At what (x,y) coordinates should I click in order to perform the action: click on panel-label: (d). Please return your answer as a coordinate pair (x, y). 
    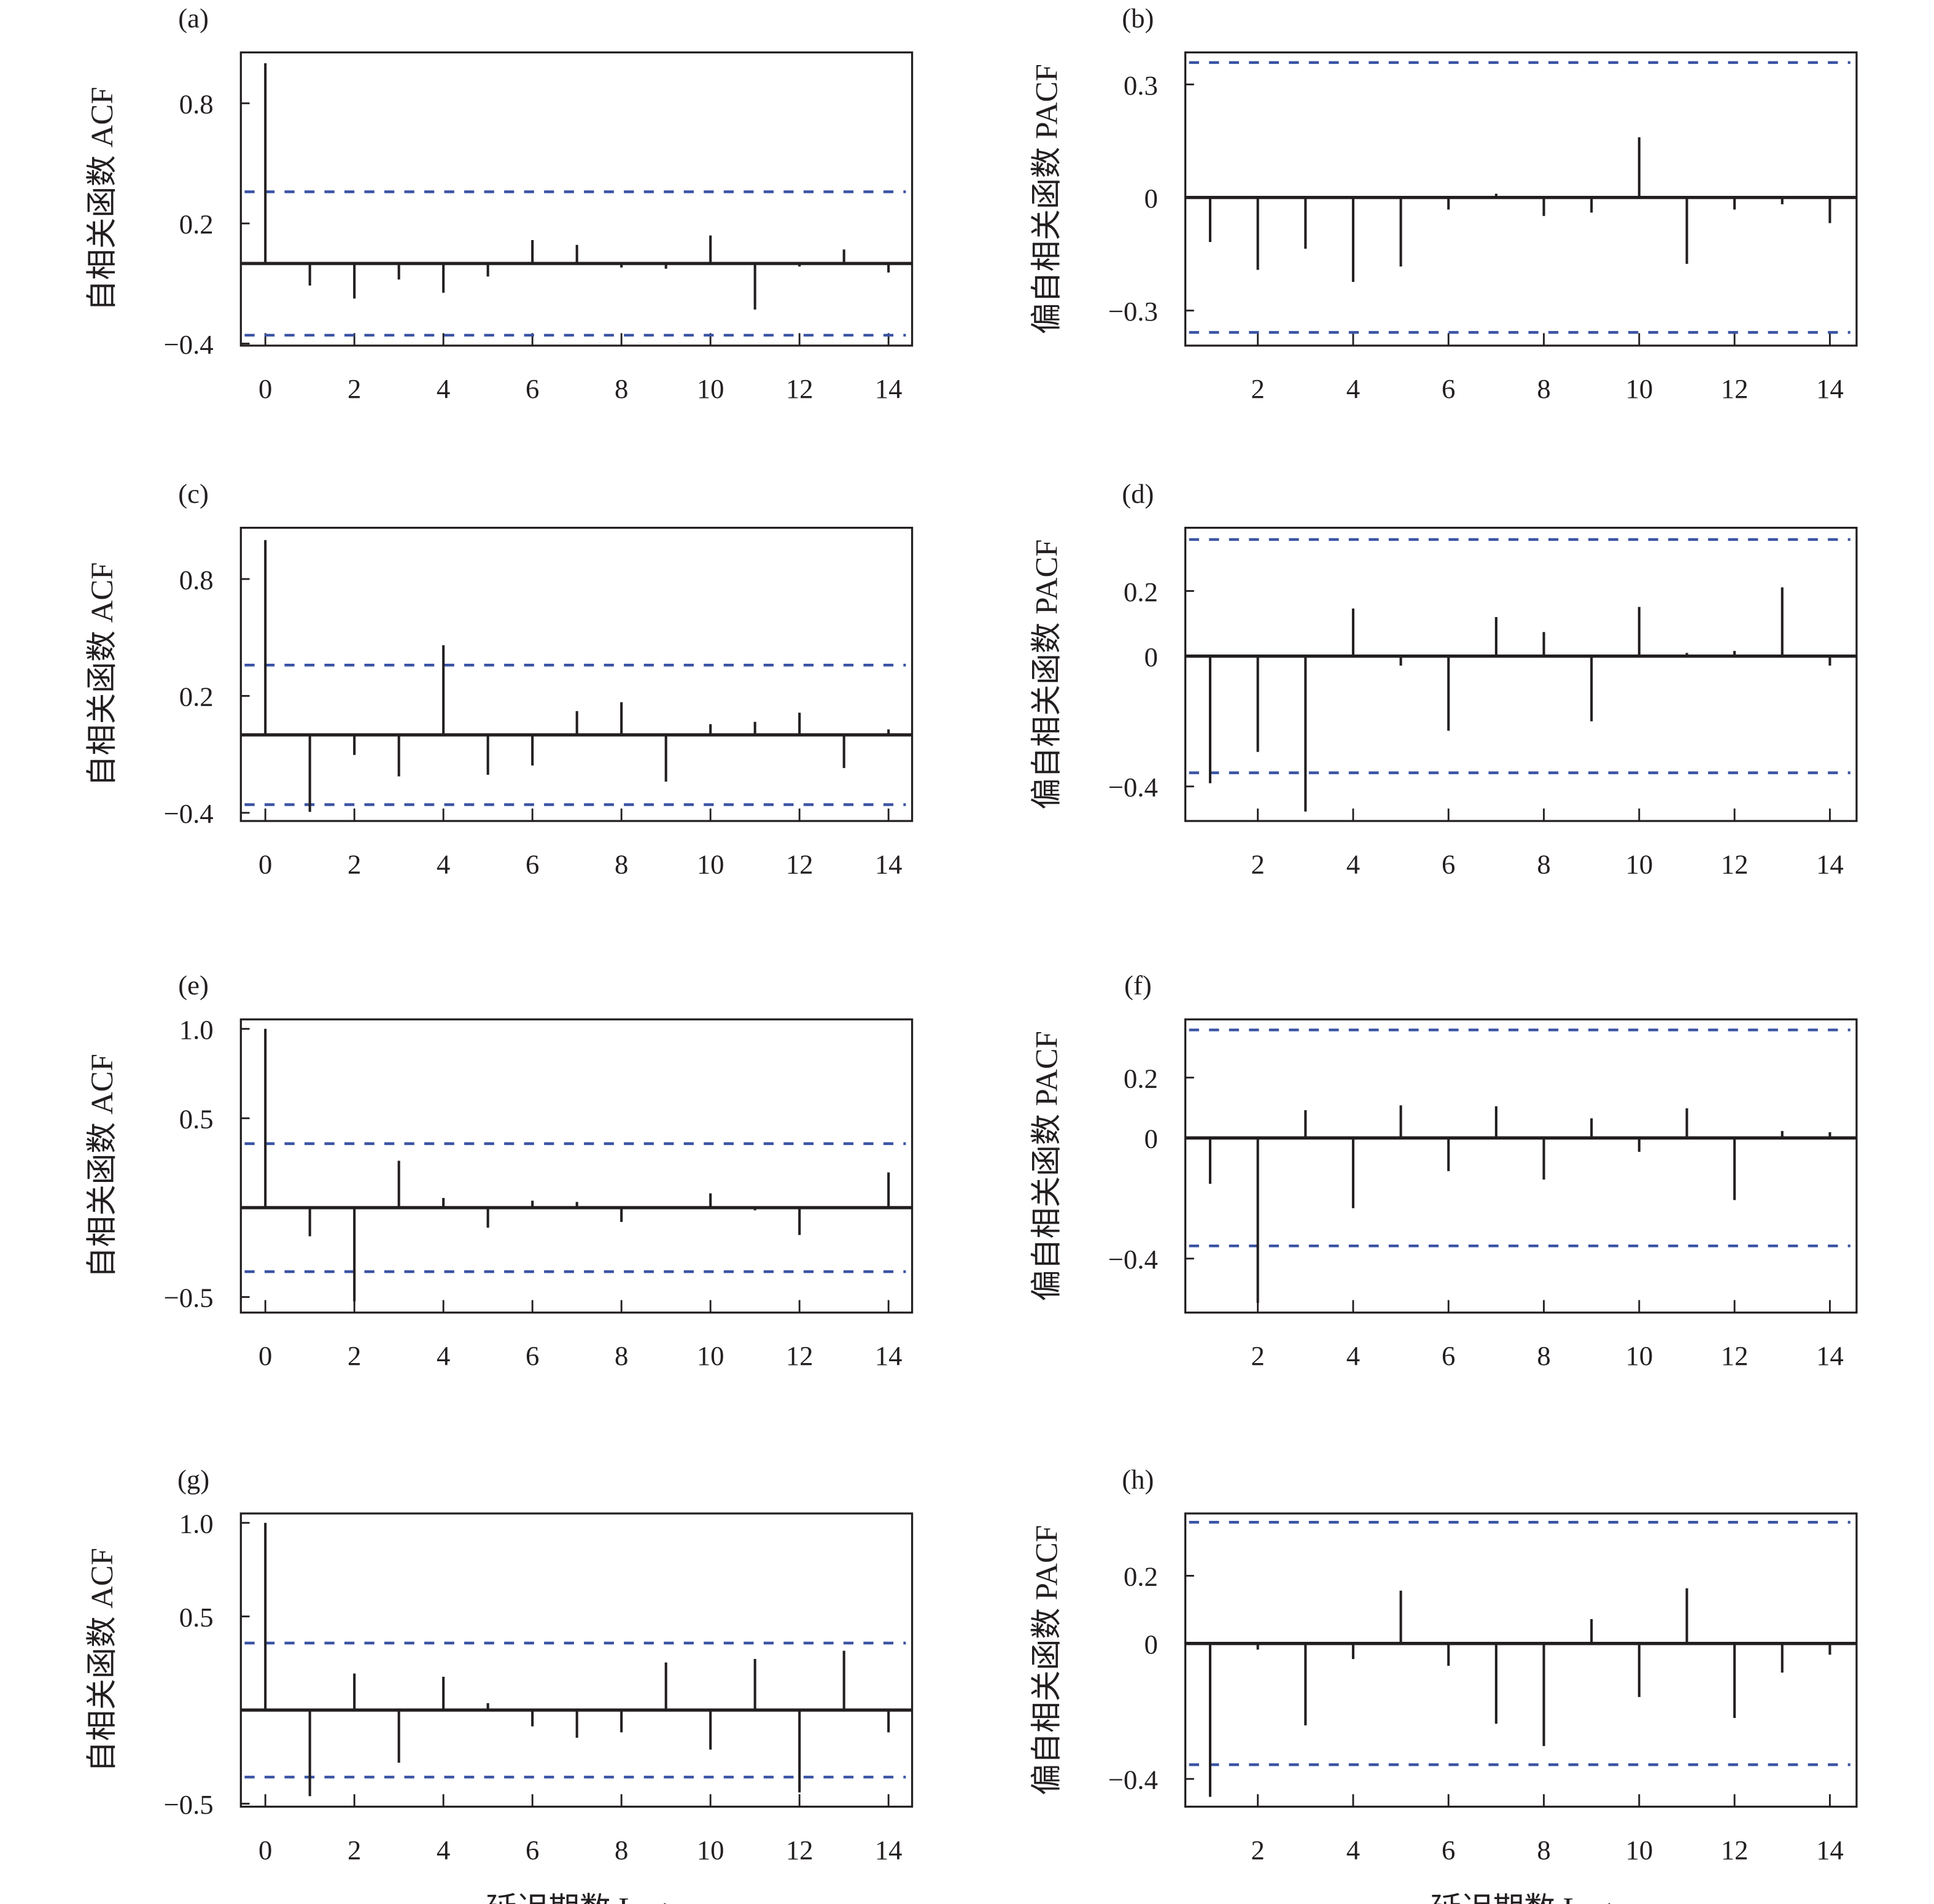
    Looking at the image, I should click on (1138, 493).